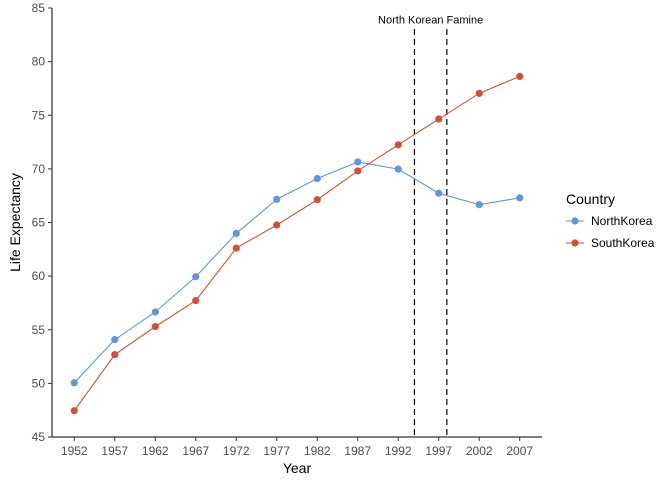 Image resolution: width=672 pixels, height=480 pixels. I want to click on y-tick-label: 50, so click(39, 383).